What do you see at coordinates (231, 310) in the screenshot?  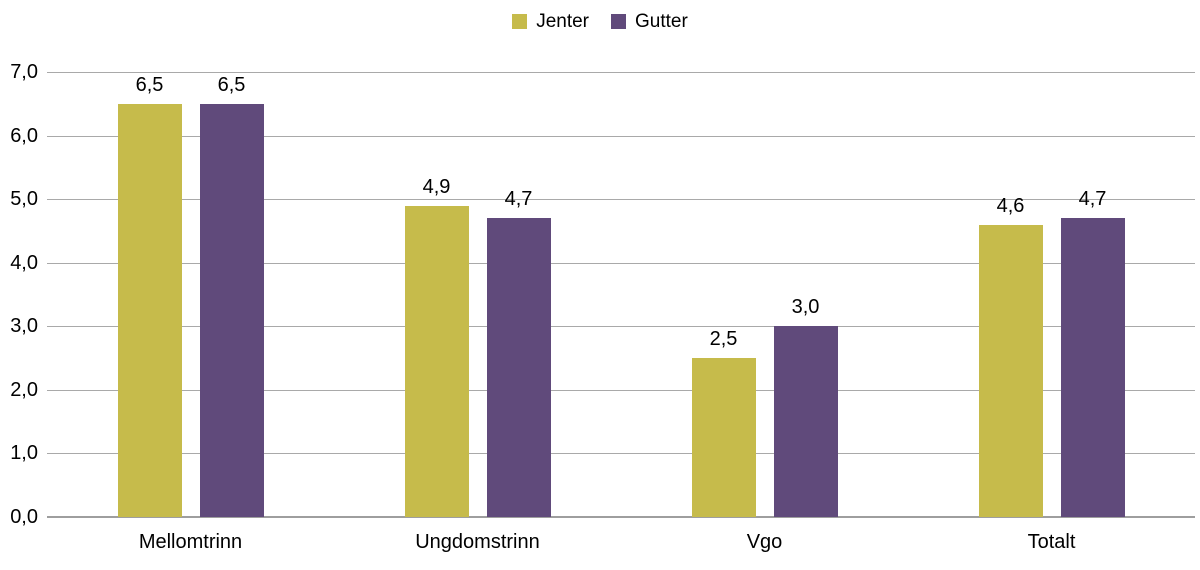 I see `bar-gutter-mellomtrinn` at bounding box center [231, 310].